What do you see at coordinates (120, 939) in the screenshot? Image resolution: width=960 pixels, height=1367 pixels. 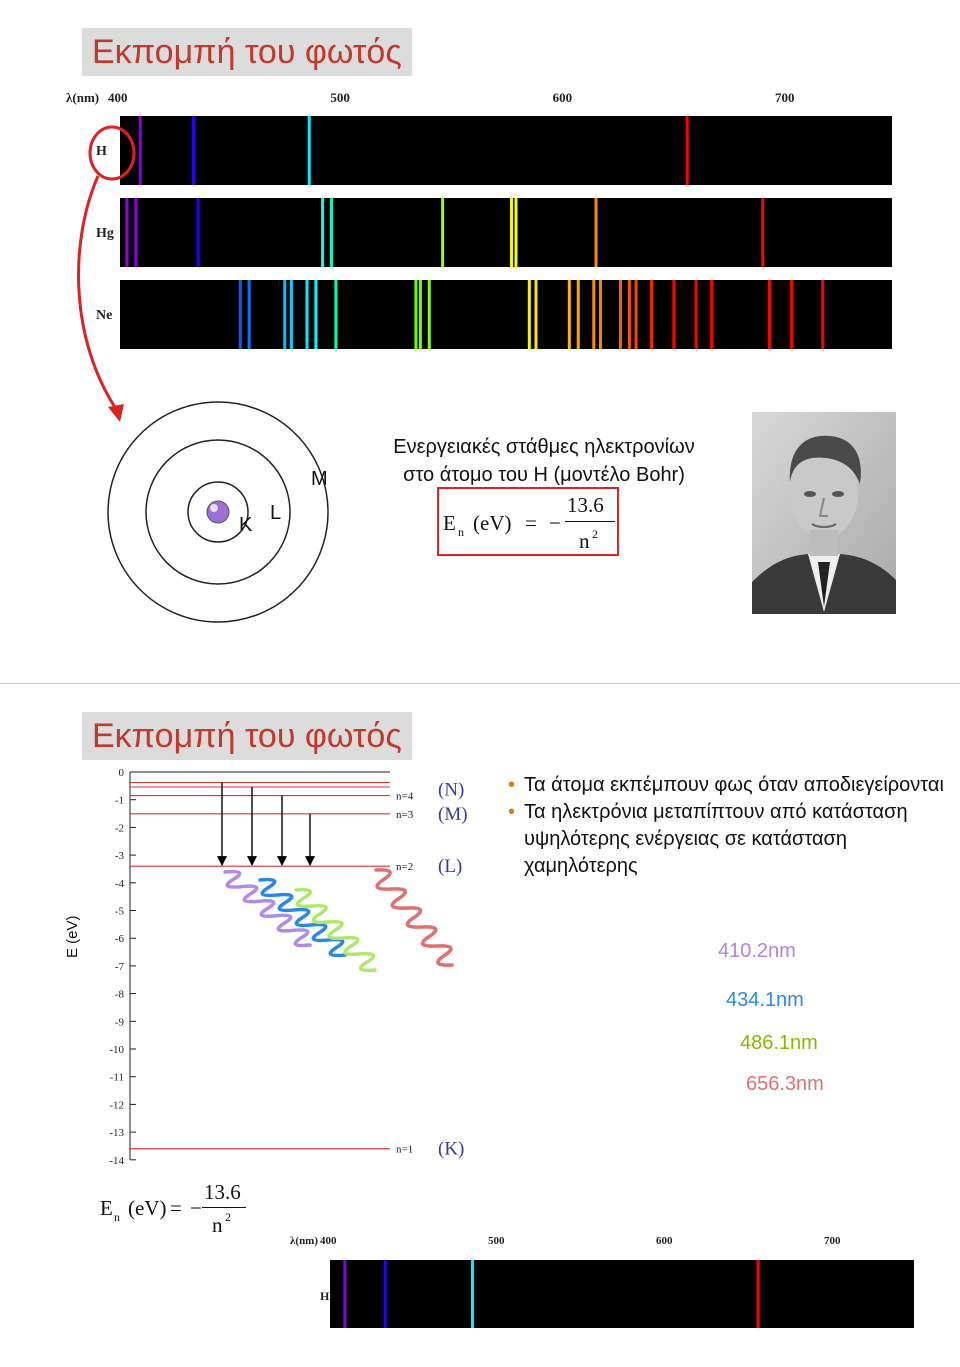 I see `y-tick-label: -6` at bounding box center [120, 939].